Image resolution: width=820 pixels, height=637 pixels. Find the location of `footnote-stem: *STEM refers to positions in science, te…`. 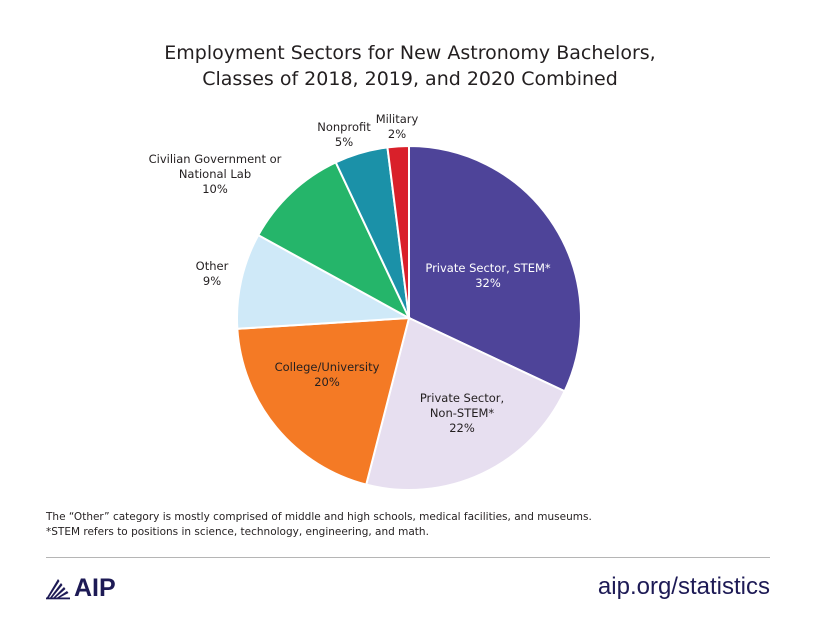

footnote-stem: *STEM refers to positions in science, te… is located at coordinates (237, 532).